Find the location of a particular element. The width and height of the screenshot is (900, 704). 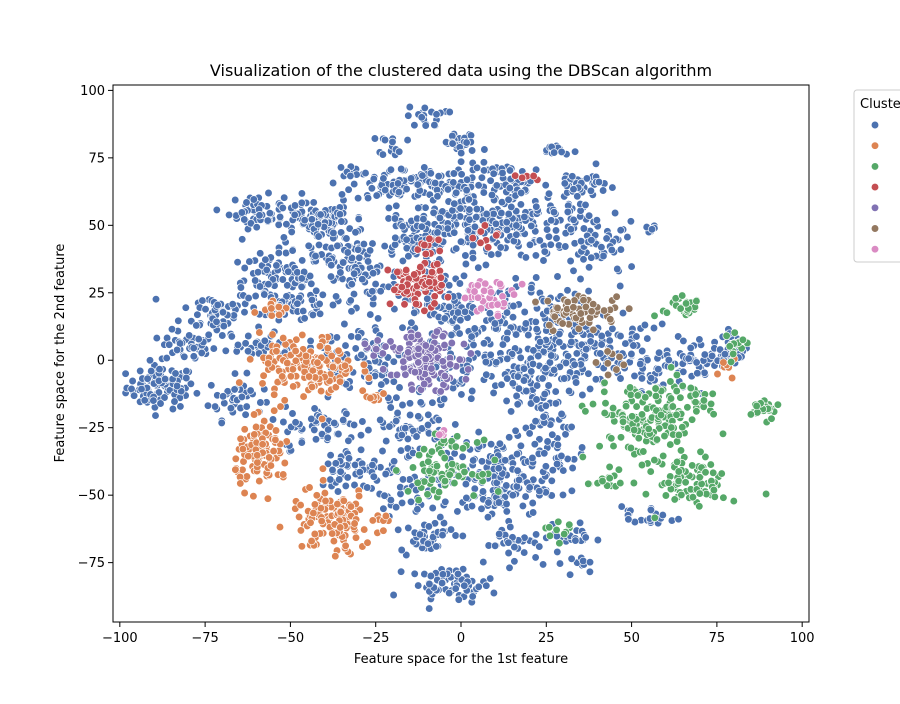

cluster-5-point is located at coordinates (607, 363).